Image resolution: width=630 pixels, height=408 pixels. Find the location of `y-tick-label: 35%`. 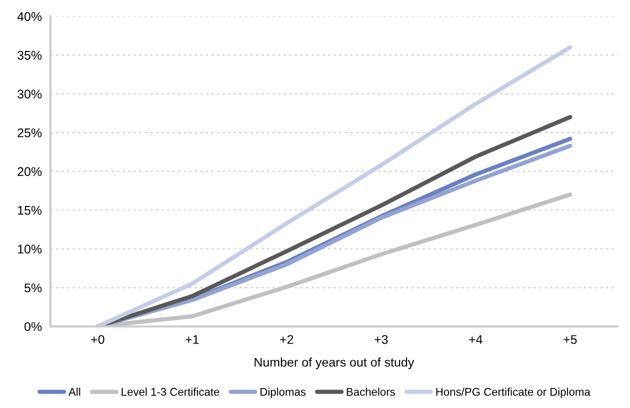

y-tick-label: 35% is located at coordinates (30, 55).